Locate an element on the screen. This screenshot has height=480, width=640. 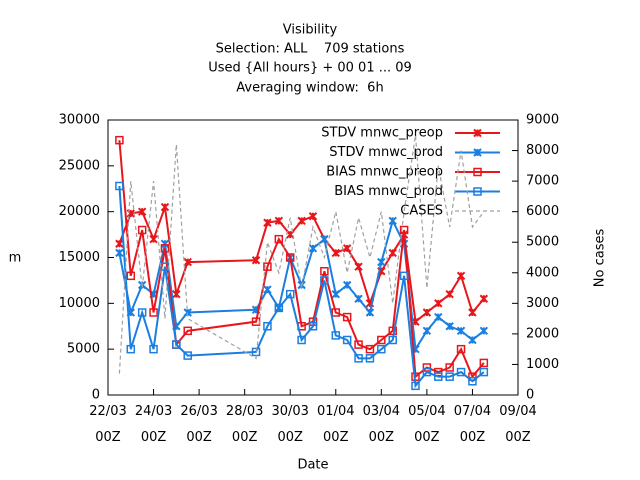
y2-tick-label: 7000 is located at coordinates (542, 181).